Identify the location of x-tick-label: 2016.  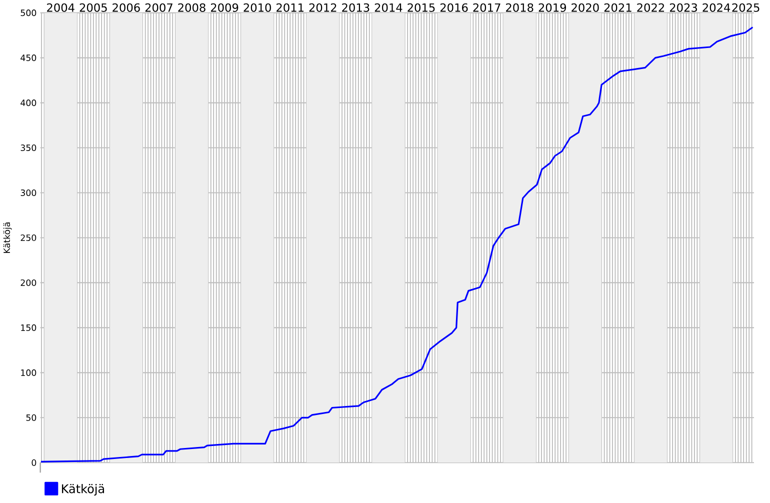
(454, 8).